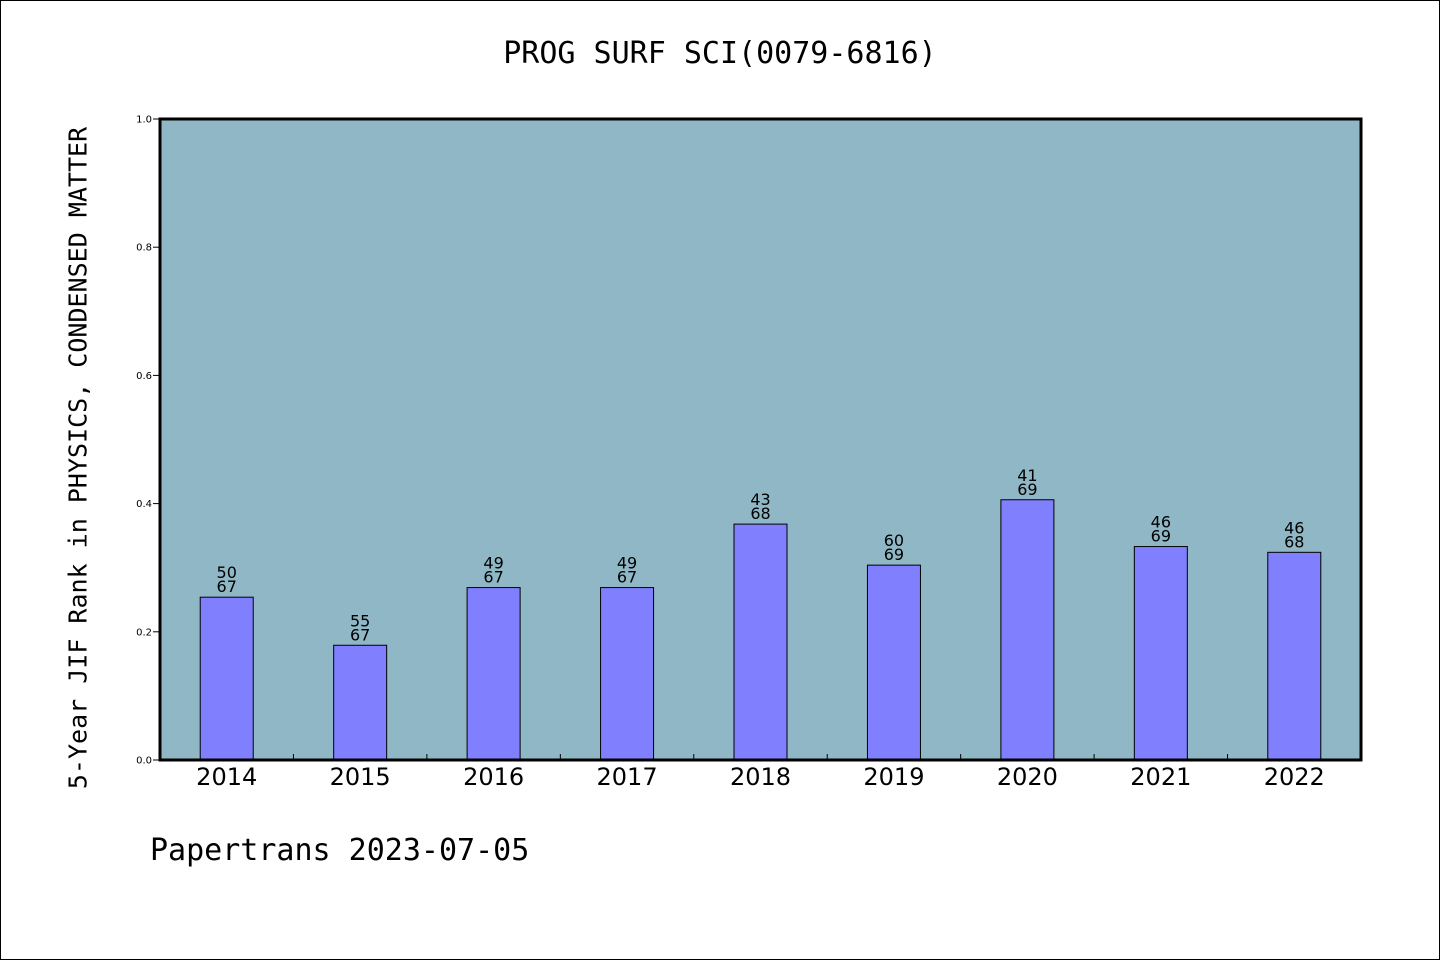 This screenshot has height=960, width=1440. I want to click on x-tick-label: 2022, so click(1294, 777).